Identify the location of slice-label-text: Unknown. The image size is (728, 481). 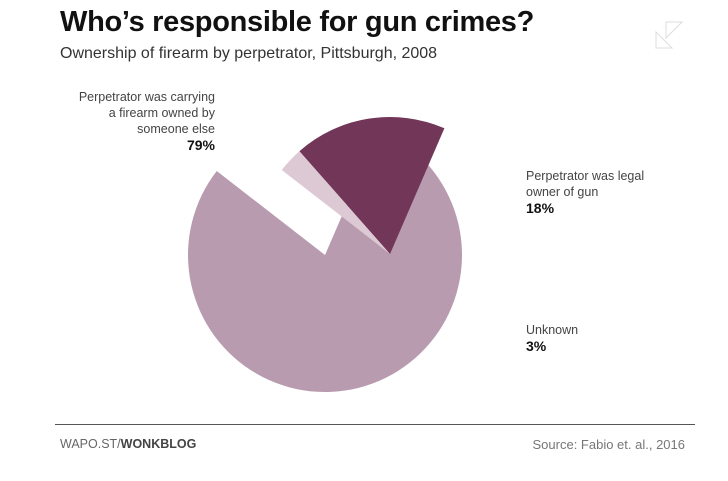
(552, 330).